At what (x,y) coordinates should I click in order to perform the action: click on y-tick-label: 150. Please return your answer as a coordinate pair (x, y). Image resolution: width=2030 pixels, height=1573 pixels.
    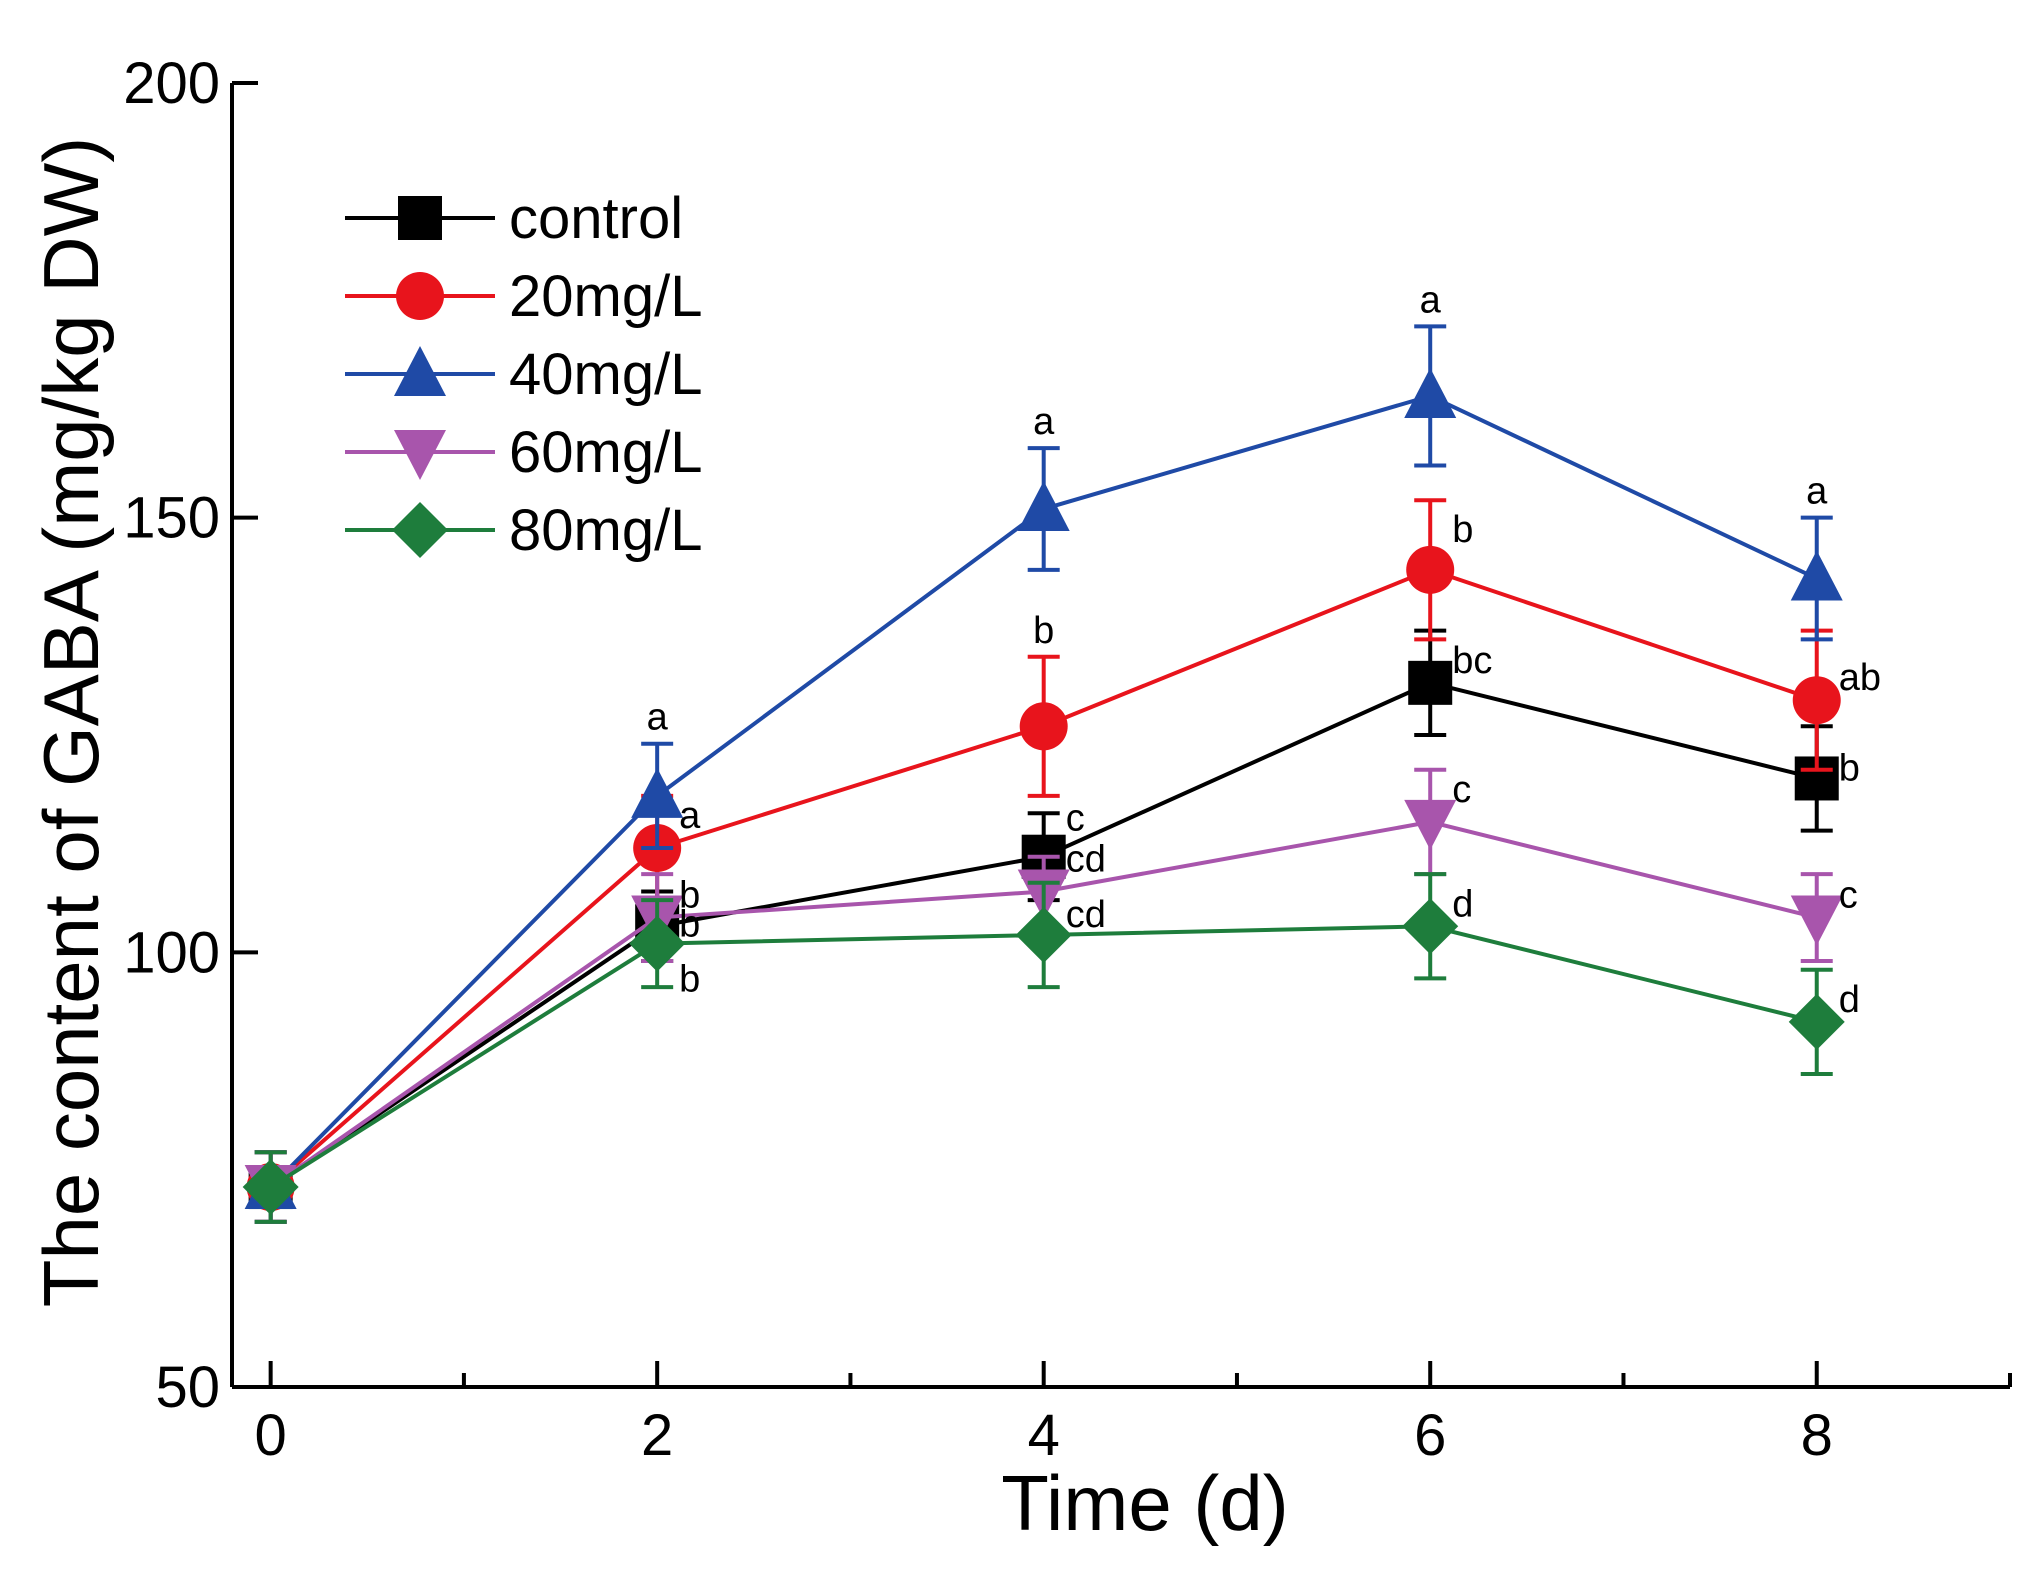
    Looking at the image, I should click on (171, 518).